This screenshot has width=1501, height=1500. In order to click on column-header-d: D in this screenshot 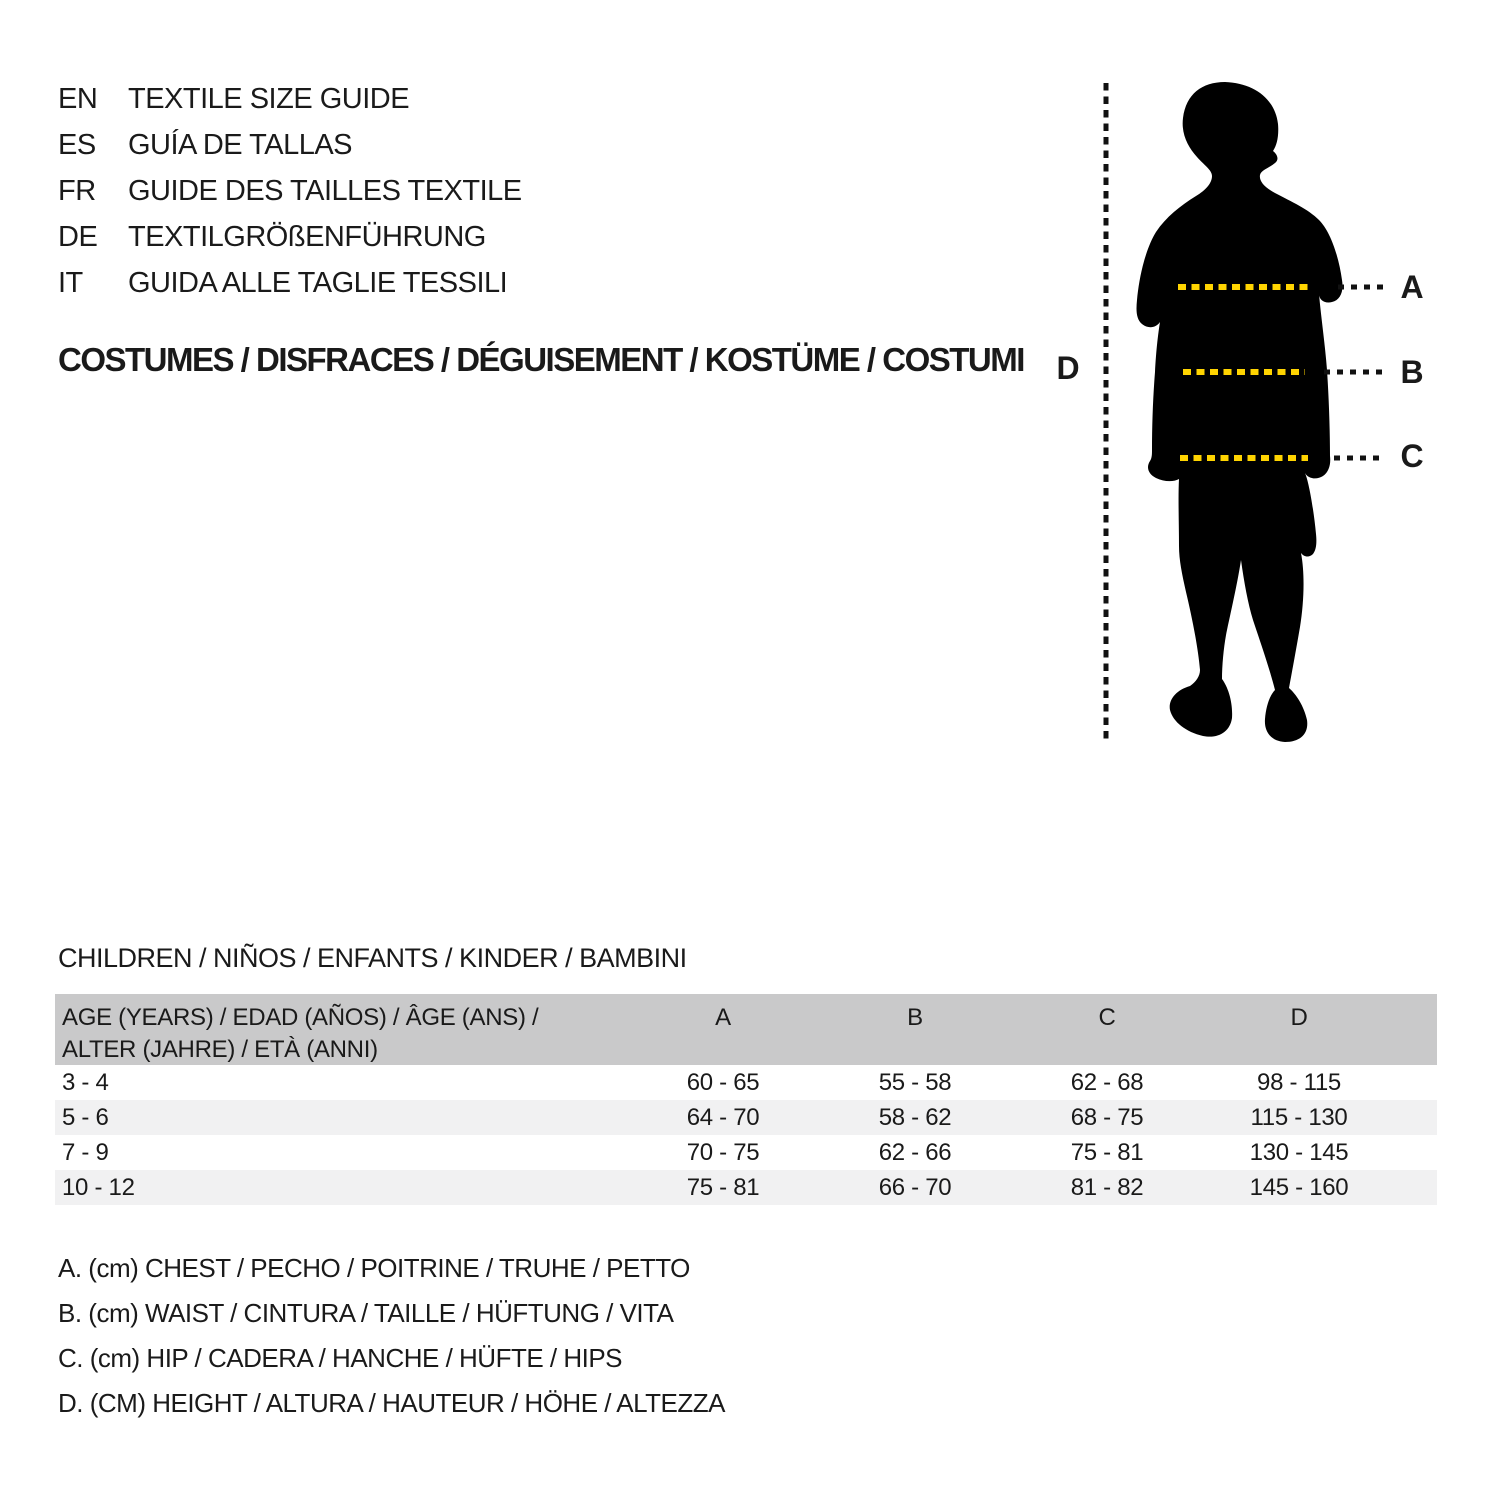, I will do `click(1299, 1017)`.